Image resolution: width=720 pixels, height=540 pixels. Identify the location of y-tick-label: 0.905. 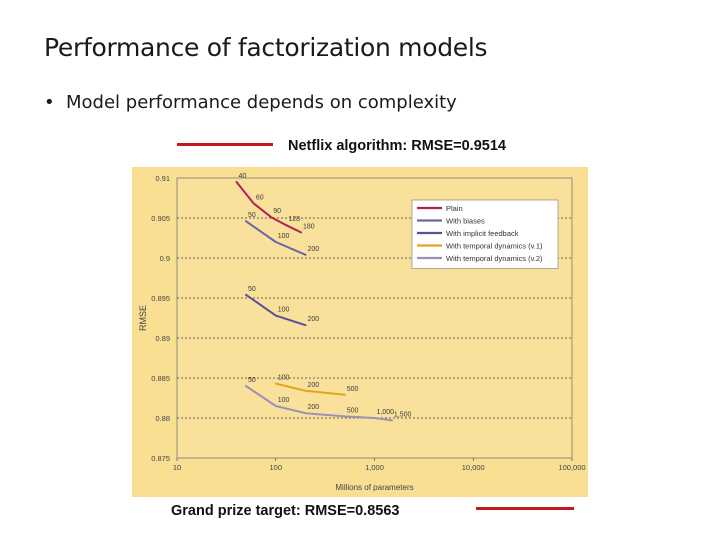
(160, 218).